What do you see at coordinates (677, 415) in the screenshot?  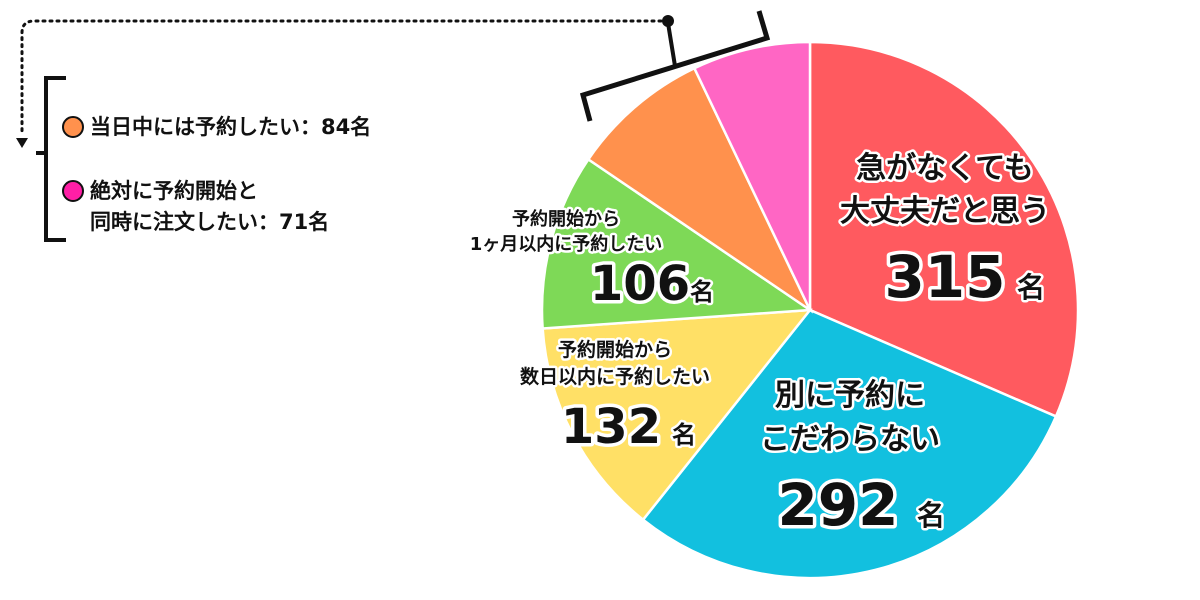 I see `slice-within-days` at bounding box center [677, 415].